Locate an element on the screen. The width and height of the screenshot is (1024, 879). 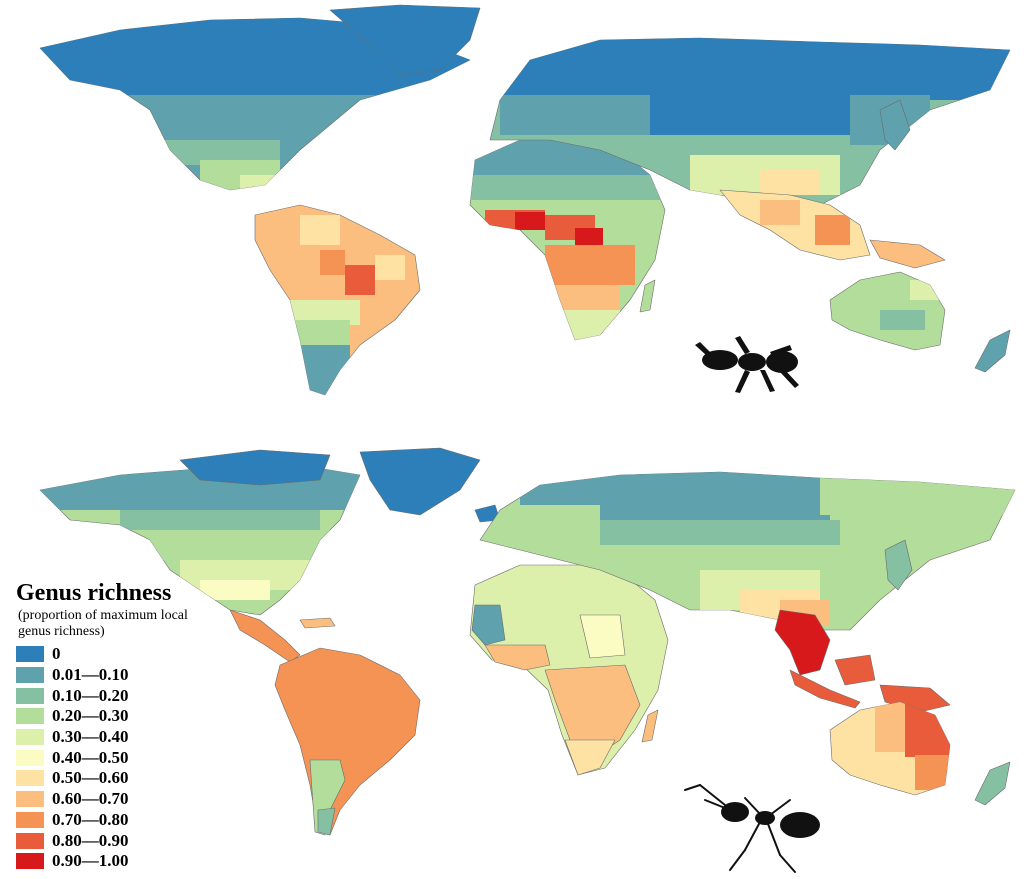
madagascar-grid is located at coordinates (647, 296).